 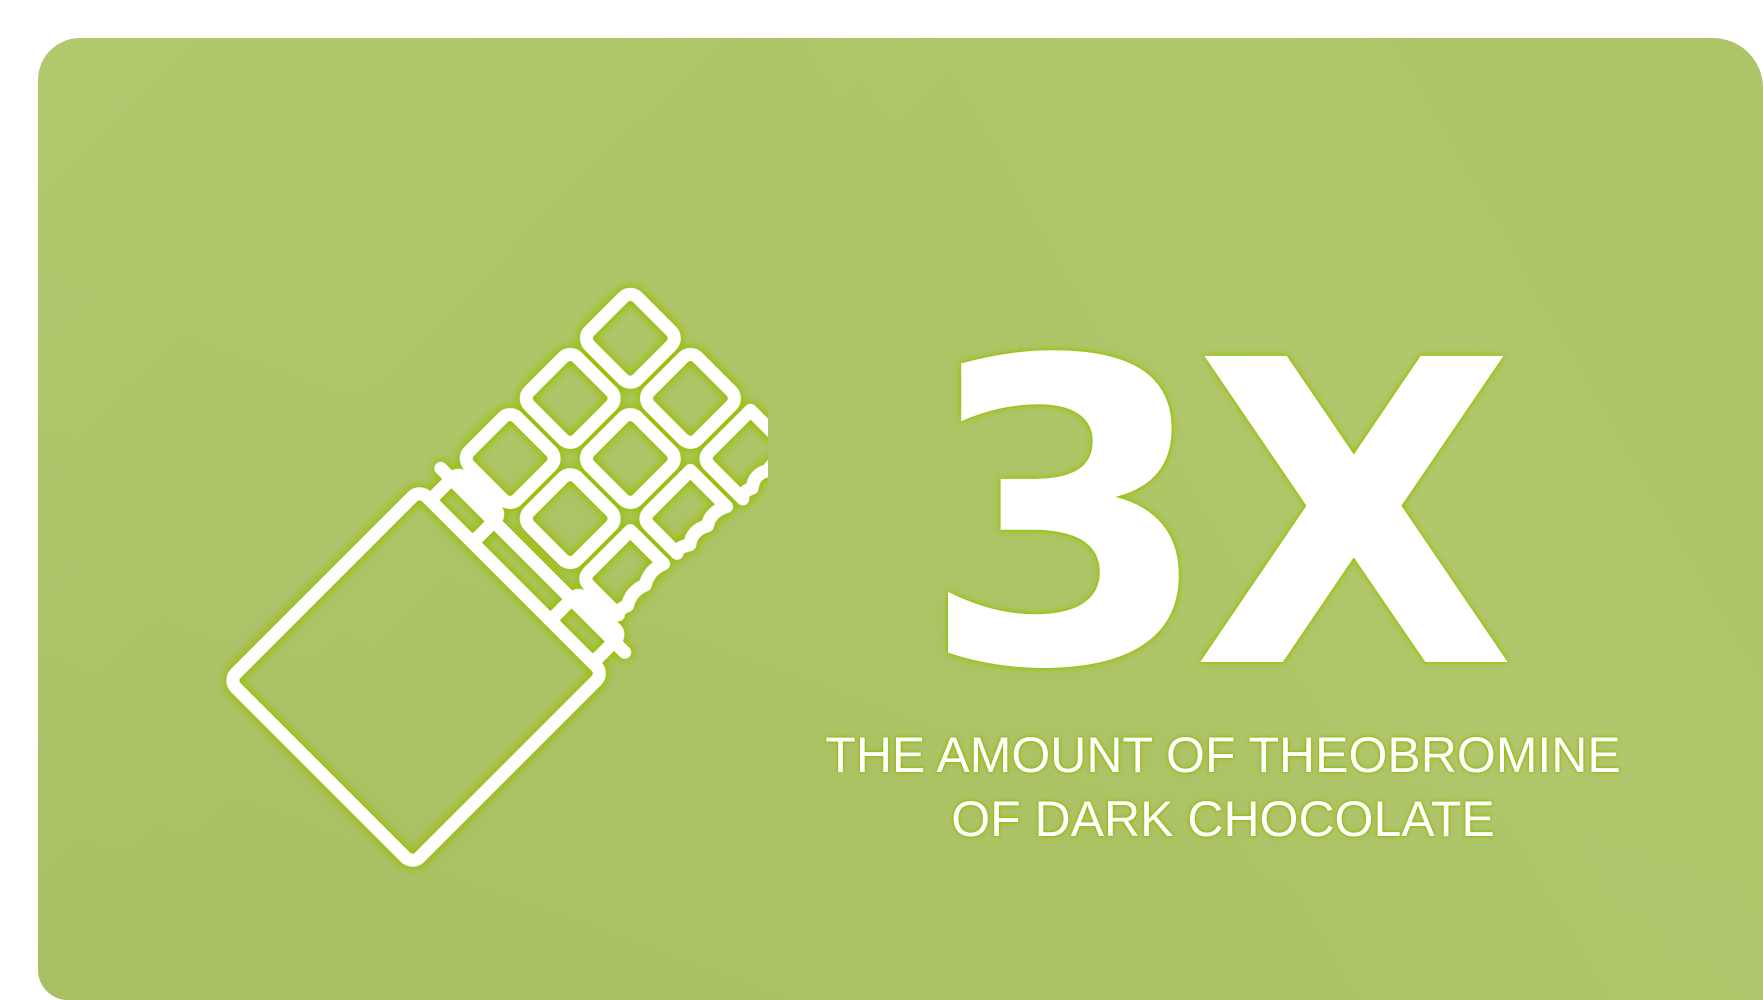 What do you see at coordinates (1223, 819) in the screenshot?
I see `caption-line-2: OF DARK CHOCOLATE` at bounding box center [1223, 819].